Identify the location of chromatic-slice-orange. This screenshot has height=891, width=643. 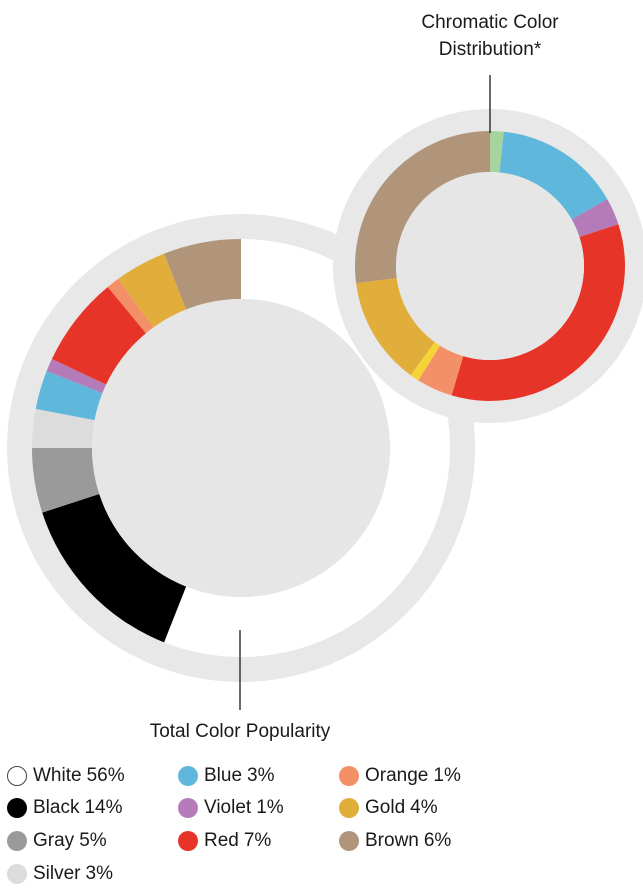
(441, 370).